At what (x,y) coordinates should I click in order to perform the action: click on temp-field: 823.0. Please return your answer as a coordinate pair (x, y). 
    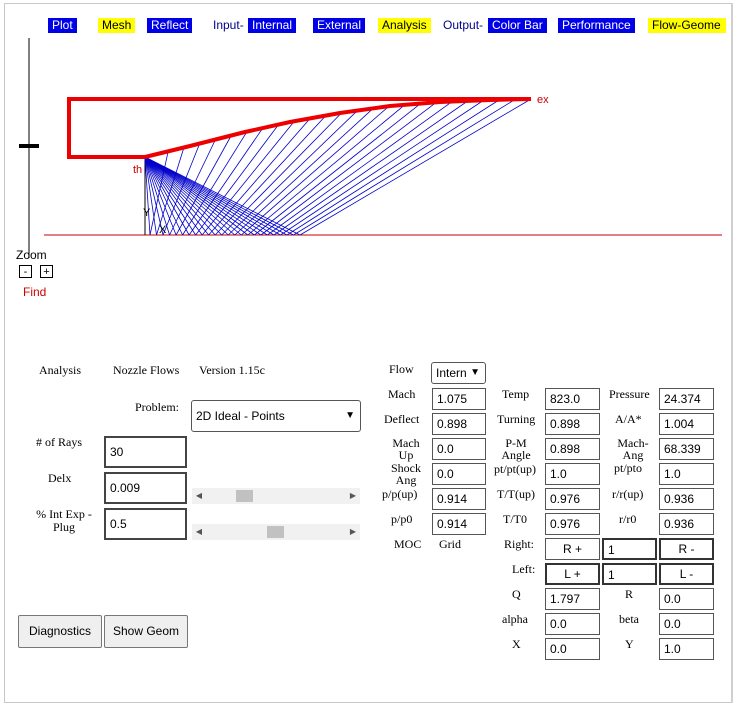
    Looking at the image, I should click on (572, 399).